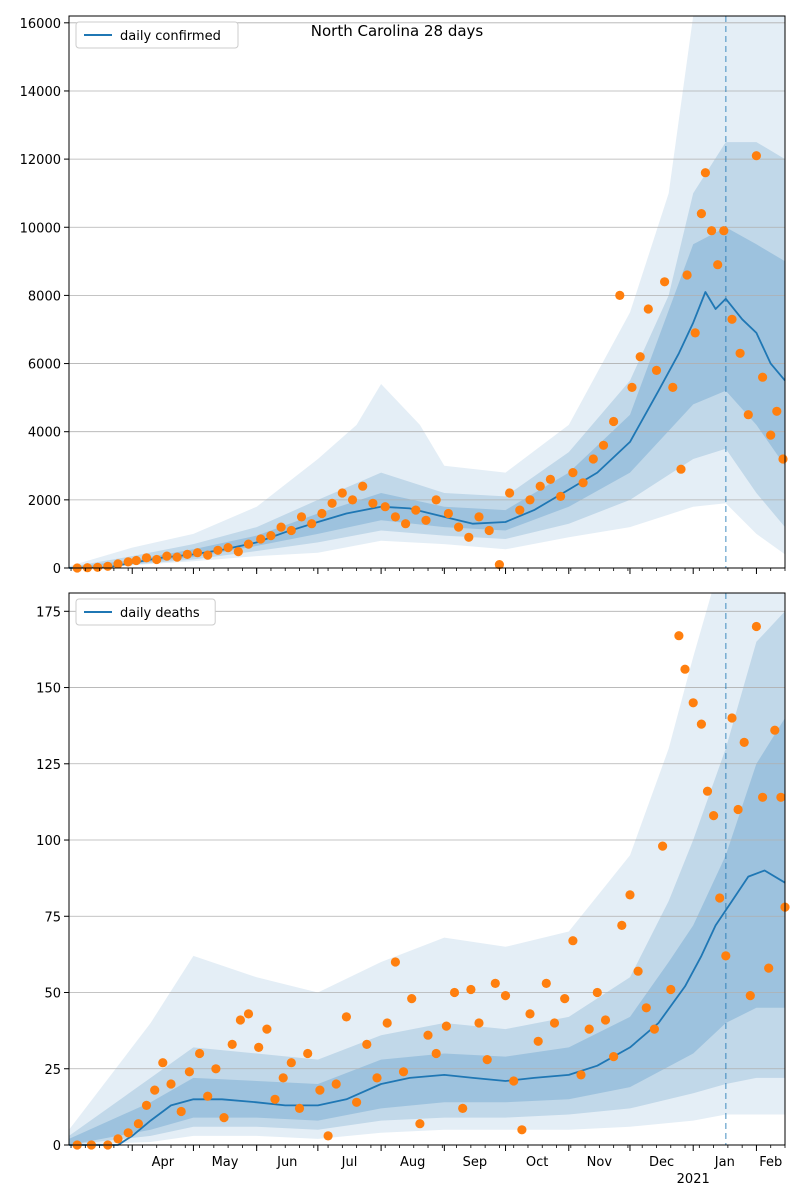 The image size is (800, 1200). I want to click on deaths-ytick-label-0: 0, so click(57, 1146).